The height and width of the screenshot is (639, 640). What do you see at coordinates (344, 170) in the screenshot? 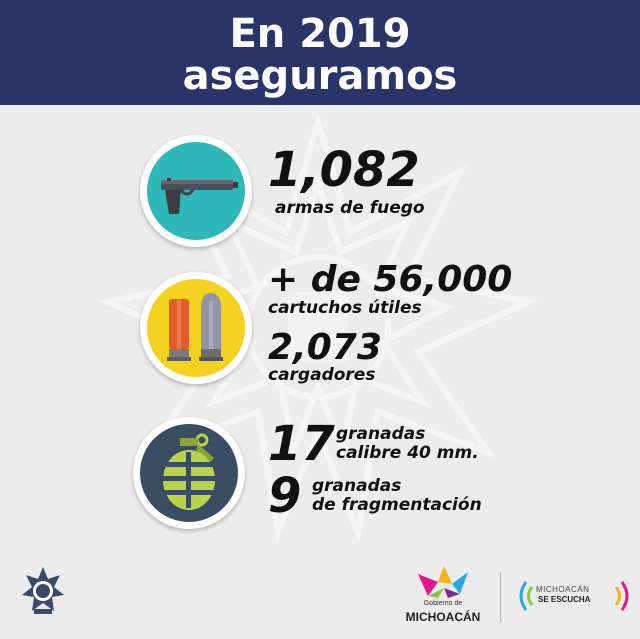
I see `firearms-count: 1,082` at bounding box center [344, 170].